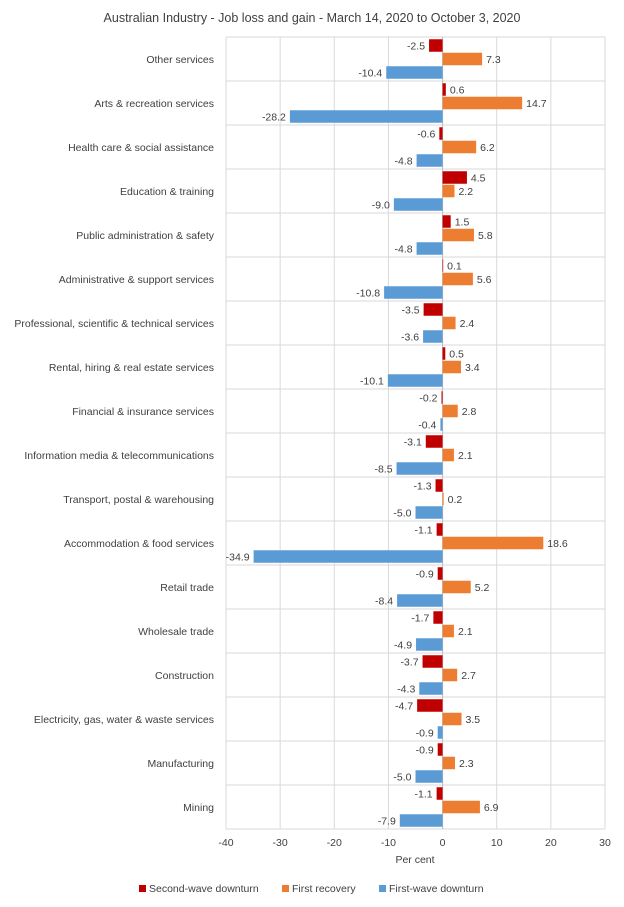 Image resolution: width=624 pixels, height=907 pixels. Describe the element at coordinates (411, 310) in the screenshot. I see `data-label: -3.5` at that location.